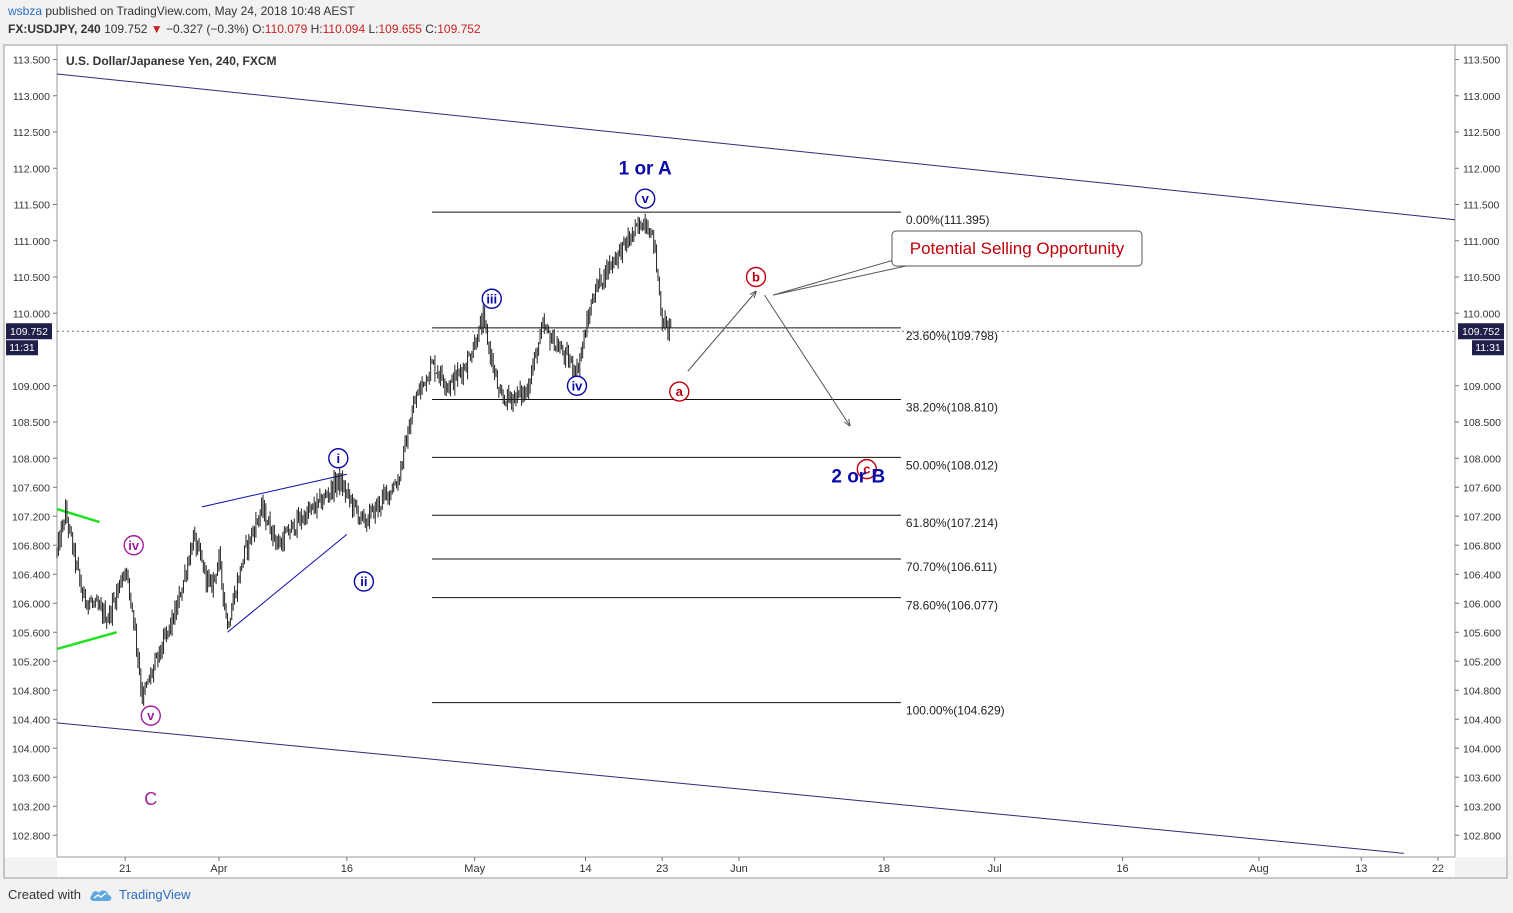  Describe the element at coordinates (474, 869) in the screenshot. I see `x-tick-label: May` at that location.